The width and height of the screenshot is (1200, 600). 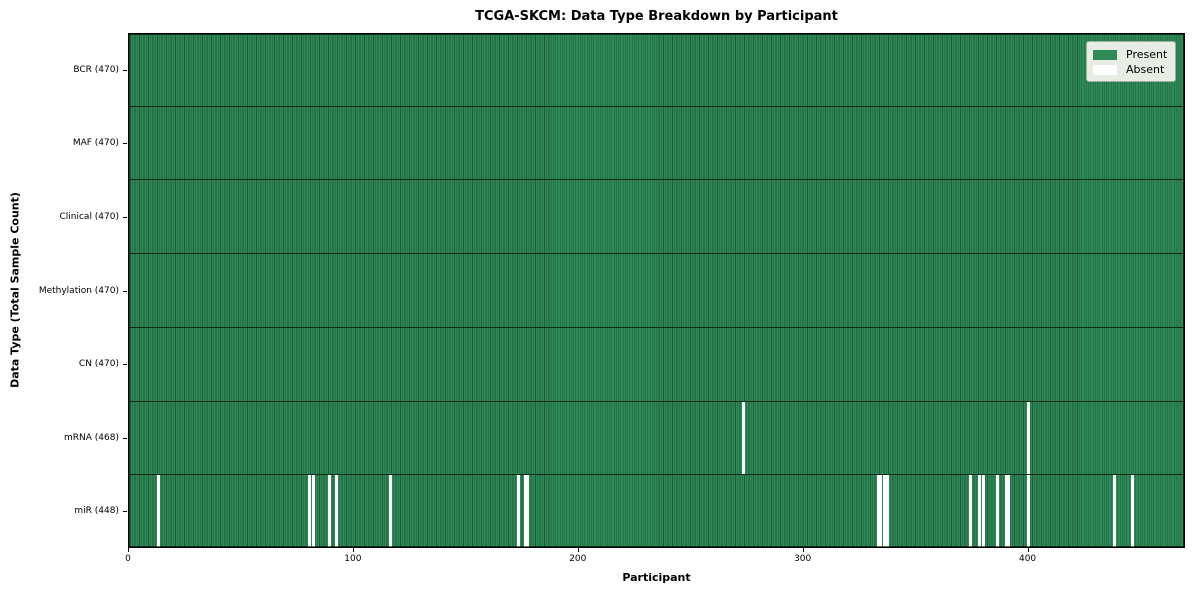 What do you see at coordinates (1147, 54) in the screenshot?
I see `legend-label: Present` at bounding box center [1147, 54].